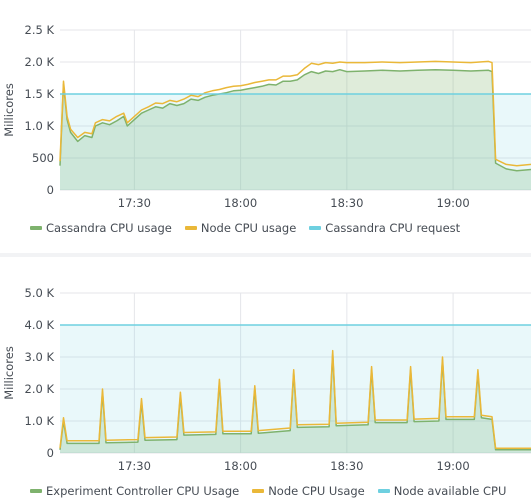 The height and width of the screenshot is (503, 531). I want to click on legend-label: Node available CPU, so click(450, 491).